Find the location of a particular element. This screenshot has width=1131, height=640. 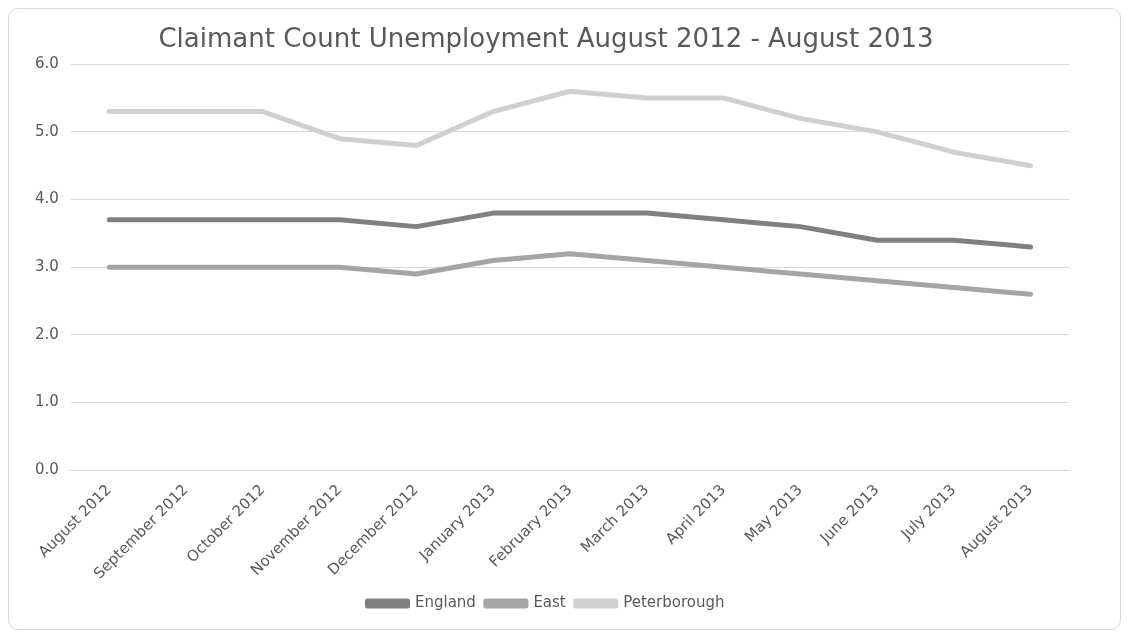

y-tick-label: 0.0 is located at coordinates (47, 469).